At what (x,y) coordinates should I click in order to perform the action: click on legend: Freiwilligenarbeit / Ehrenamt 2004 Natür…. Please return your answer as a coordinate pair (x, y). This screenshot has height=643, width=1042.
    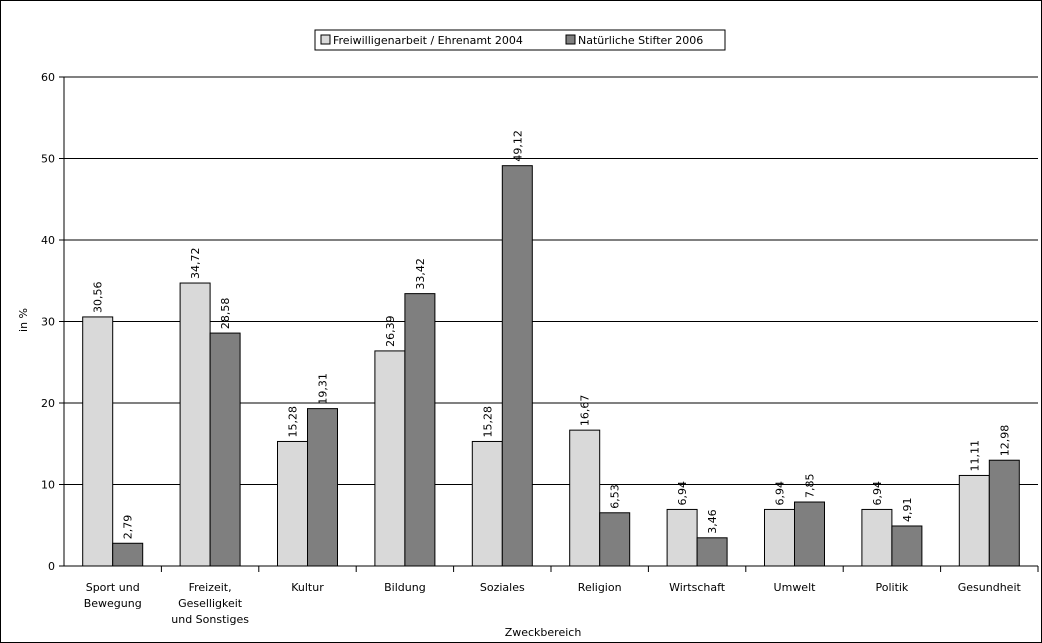
    Looking at the image, I should click on (520, 40).